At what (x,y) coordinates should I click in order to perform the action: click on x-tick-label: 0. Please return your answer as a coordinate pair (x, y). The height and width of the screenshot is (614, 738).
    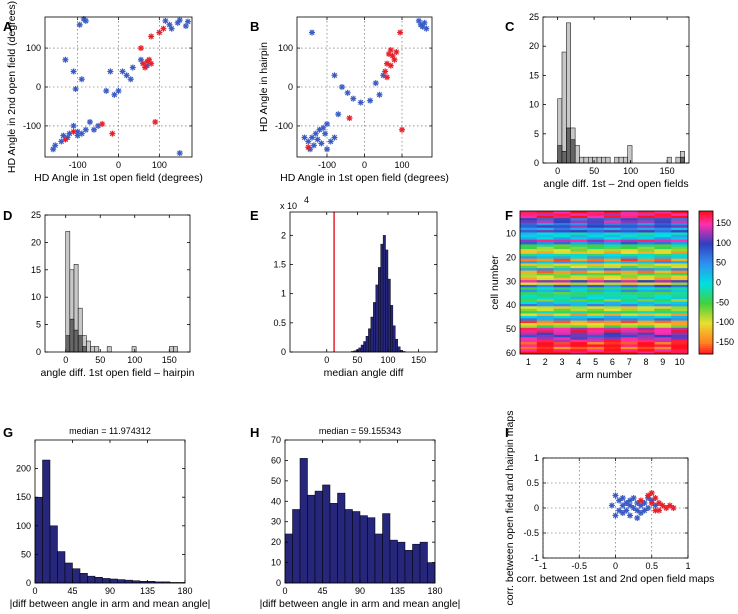
    Looking at the image, I should click on (615, 566).